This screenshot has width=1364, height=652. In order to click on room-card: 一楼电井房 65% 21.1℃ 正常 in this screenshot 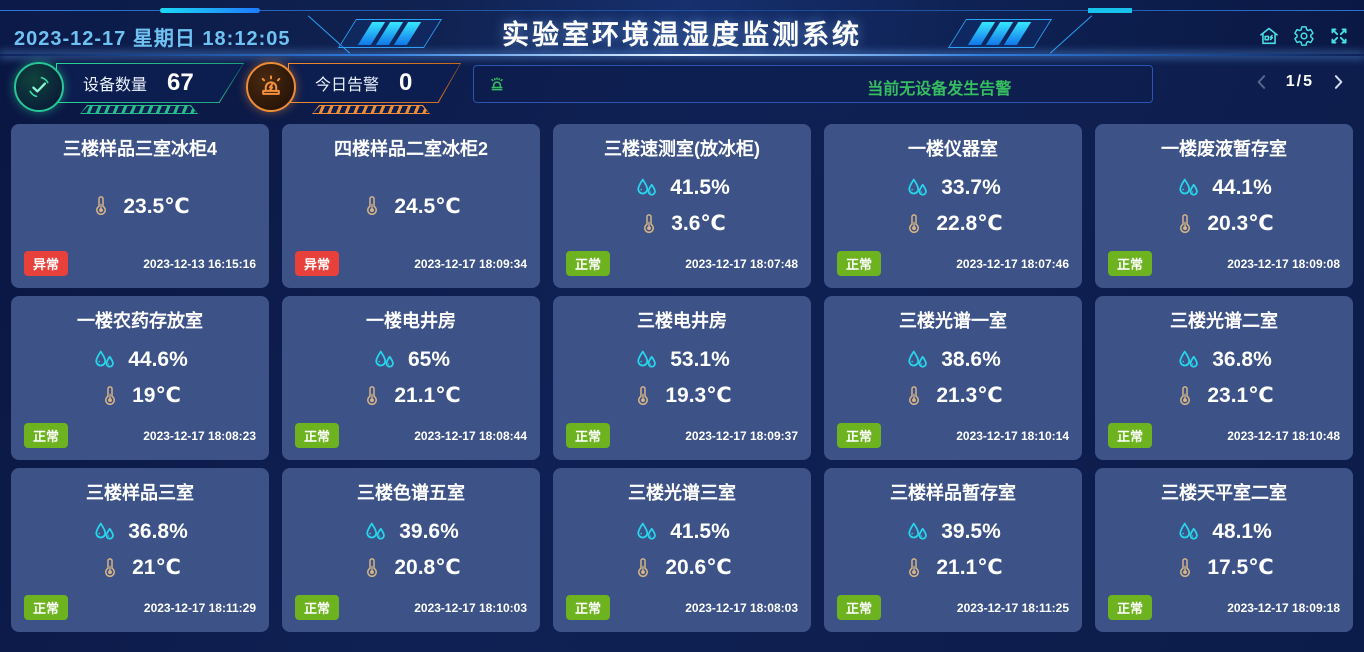, I will do `click(411, 378)`.